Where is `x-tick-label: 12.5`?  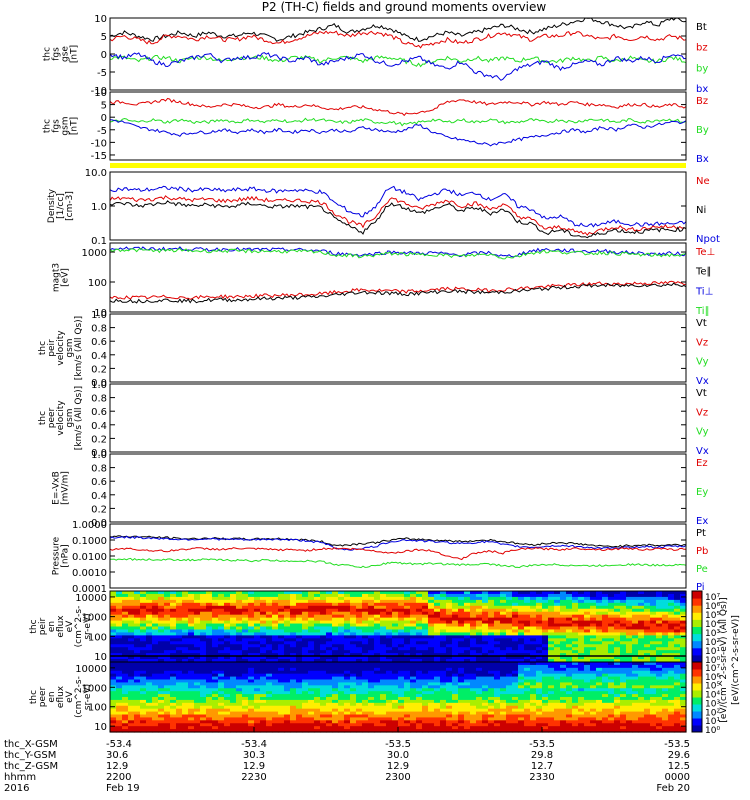 x-tick-label: 12.5 is located at coordinates (679, 766).